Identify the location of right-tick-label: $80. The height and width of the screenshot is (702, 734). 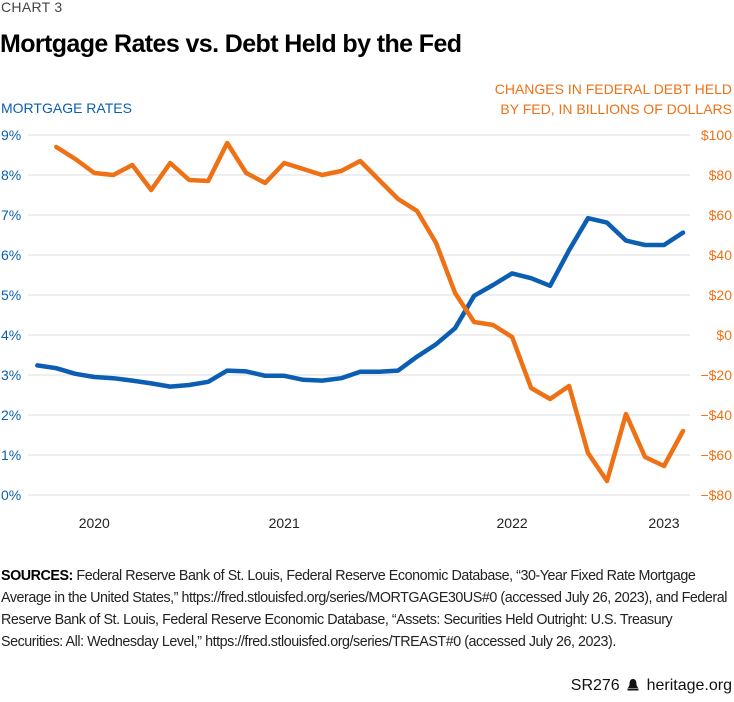
(721, 175).